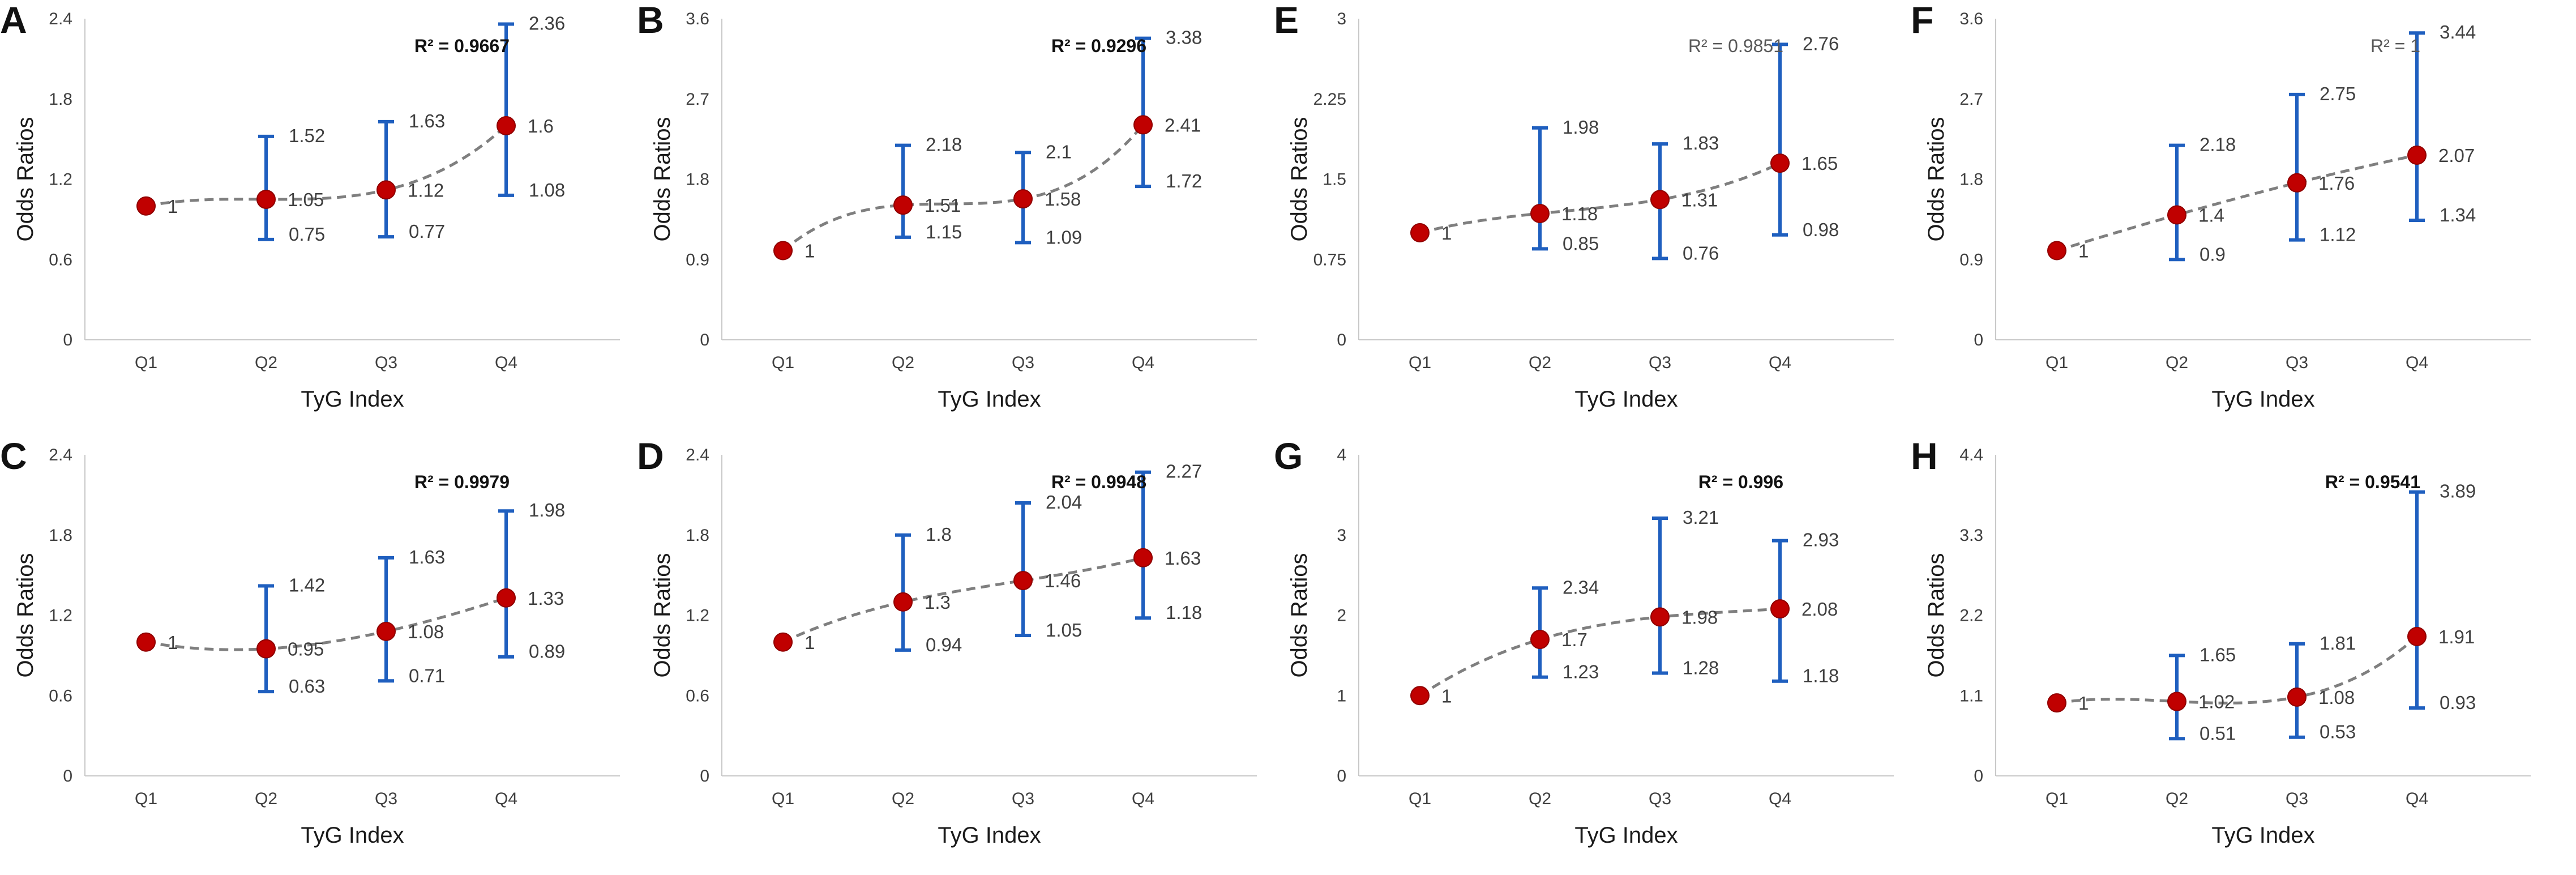 This screenshot has width=2576, height=875. What do you see at coordinates (1341, 455) in the screenshot?
I see `y-tick-label: 4` at bounding box center [1341, 455].